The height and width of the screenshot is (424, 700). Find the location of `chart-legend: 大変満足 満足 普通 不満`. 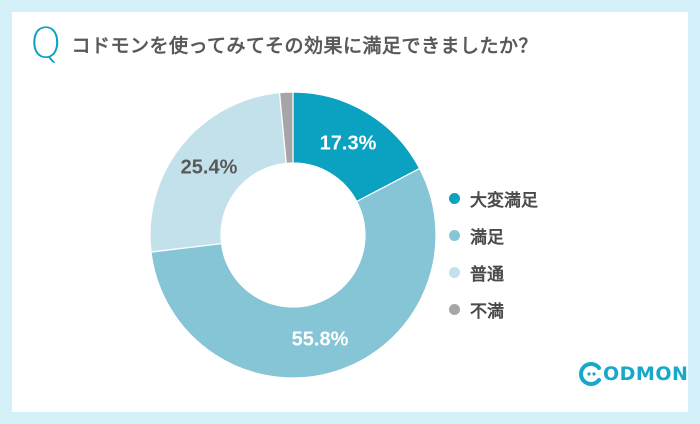

chart-legend: 大変満足 満足 普通 不満 is located at coordinates (493, 254).